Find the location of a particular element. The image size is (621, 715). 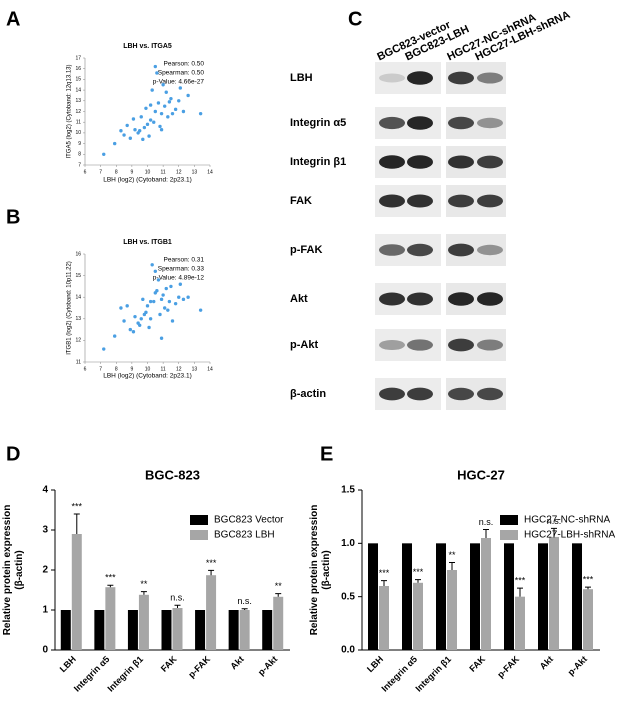

stat-annotation: p-Value: 4.66e-27 is located at coordinates (179, 82).